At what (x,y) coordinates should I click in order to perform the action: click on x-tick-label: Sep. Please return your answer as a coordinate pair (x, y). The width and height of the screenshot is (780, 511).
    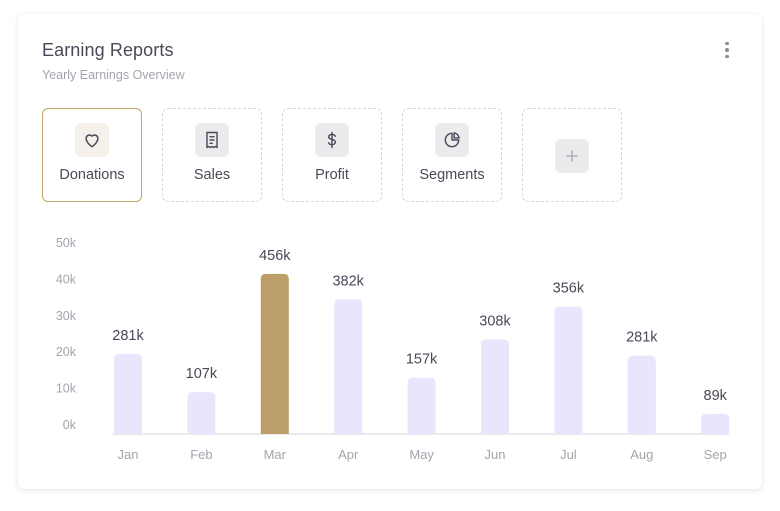
    Looking at the image, I should click on (715, 454).